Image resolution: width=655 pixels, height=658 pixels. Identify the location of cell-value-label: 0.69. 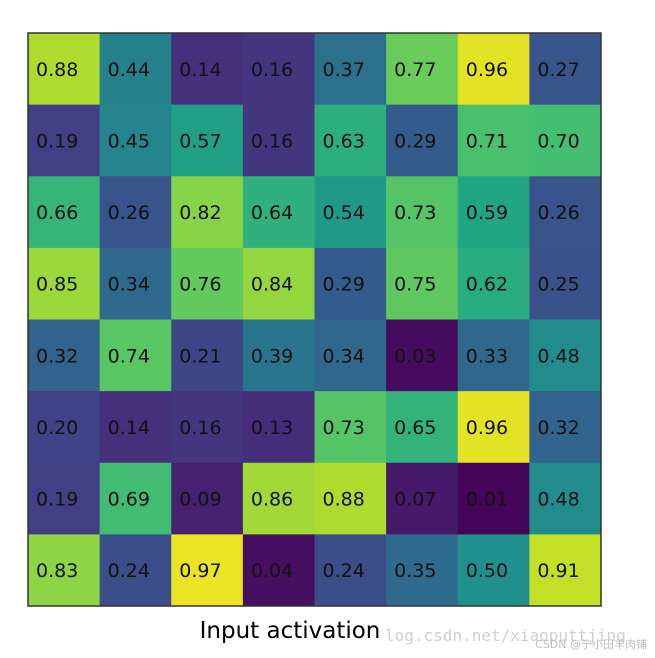
(129, 500).